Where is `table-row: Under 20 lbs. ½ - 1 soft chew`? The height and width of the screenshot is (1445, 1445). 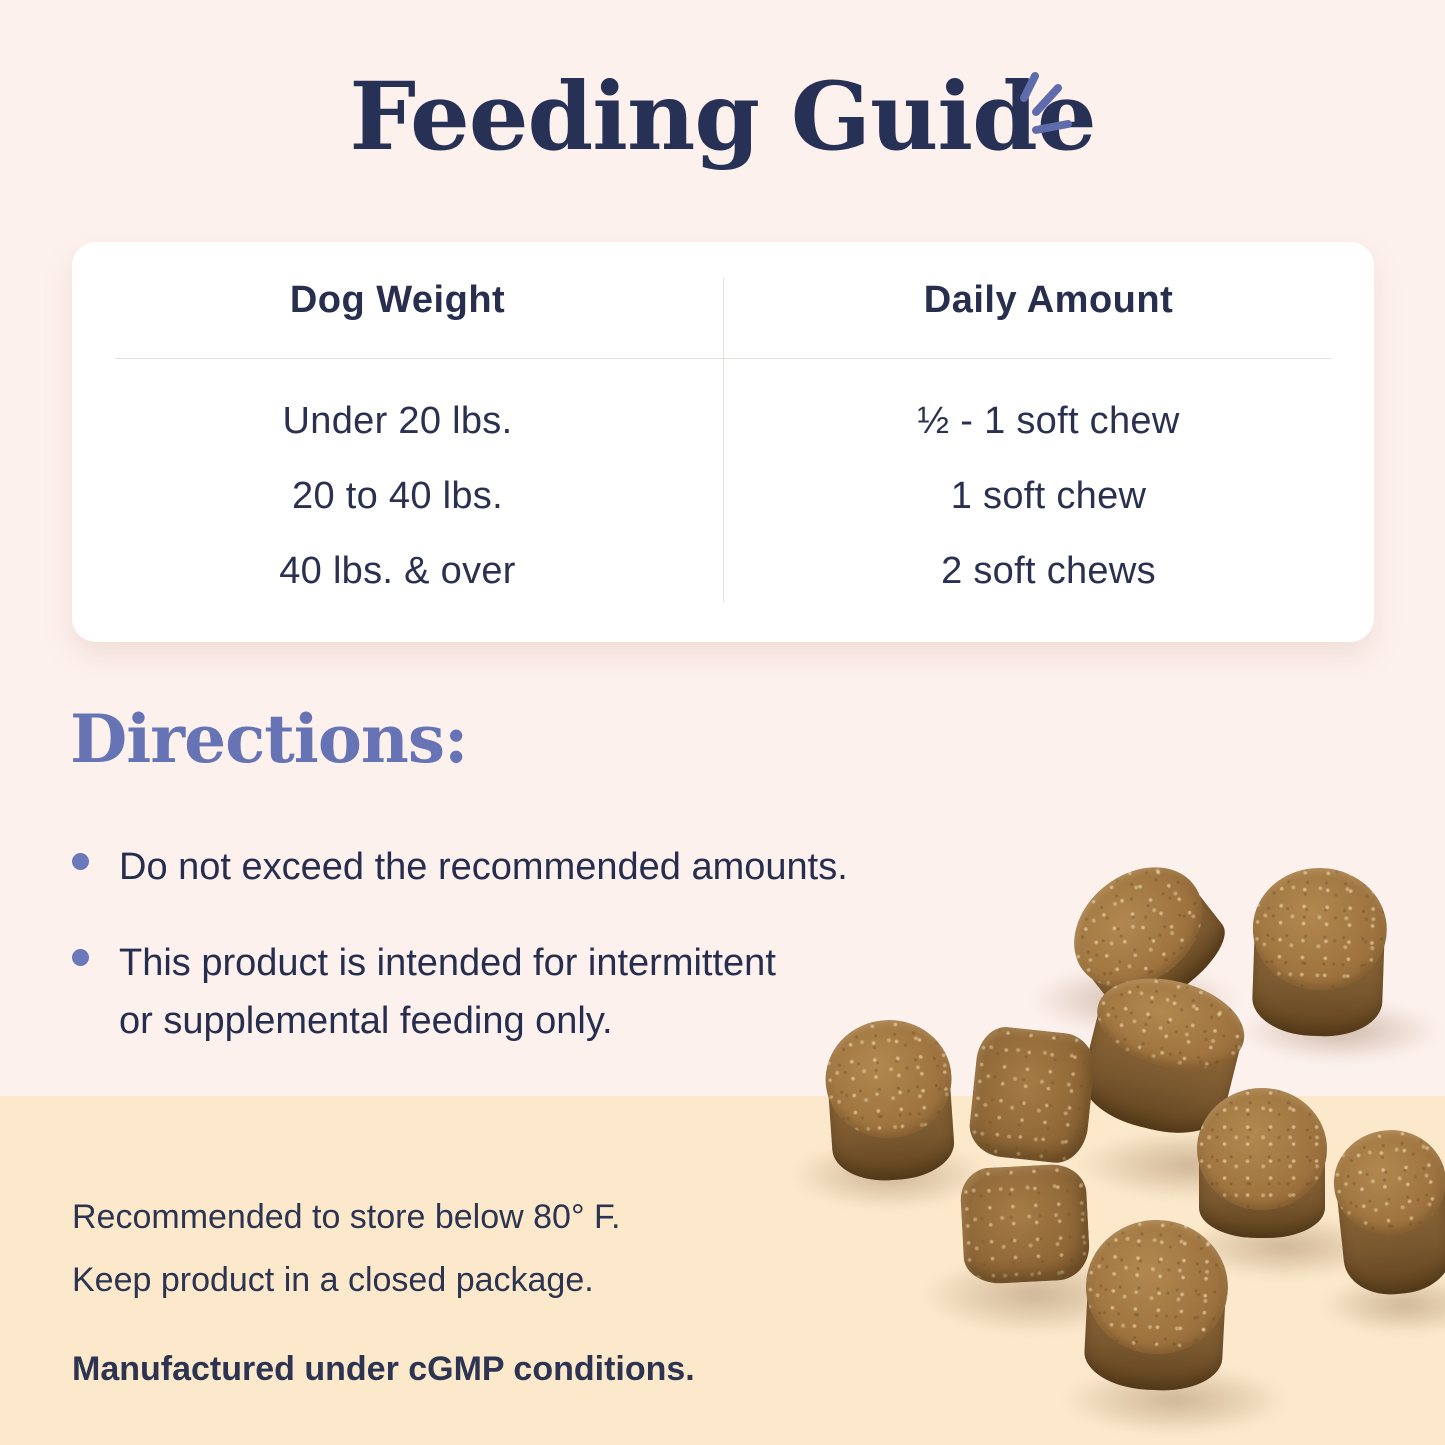 table-row: Under 20 lbs. ½ - 1 soft chew is located at coordinates (723, 421).